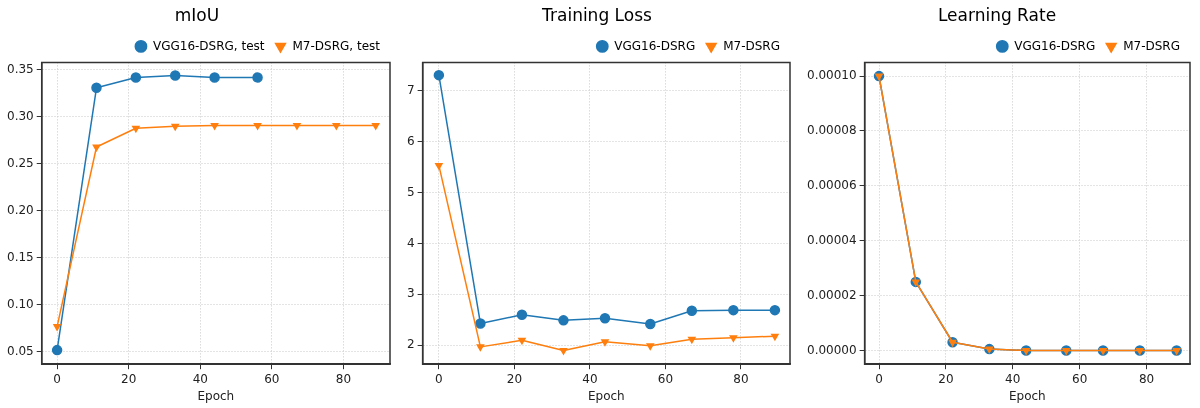 The image size is (1200, 408). Describe the element at coordinates (997, 14) in the screenshot. I see `chart-title: Learning Rate` at that location.